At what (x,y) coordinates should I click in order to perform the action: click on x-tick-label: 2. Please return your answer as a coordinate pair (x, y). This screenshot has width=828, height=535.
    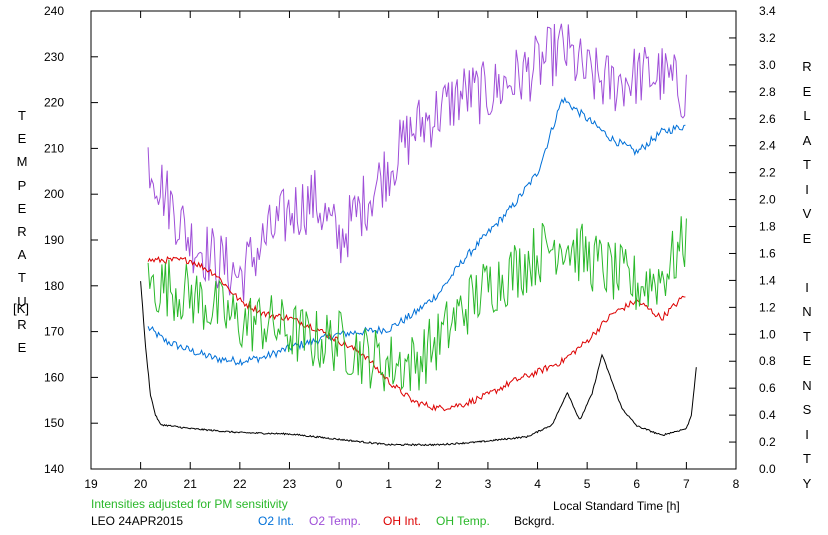
    Looking at the image, I should click on (438, 484).